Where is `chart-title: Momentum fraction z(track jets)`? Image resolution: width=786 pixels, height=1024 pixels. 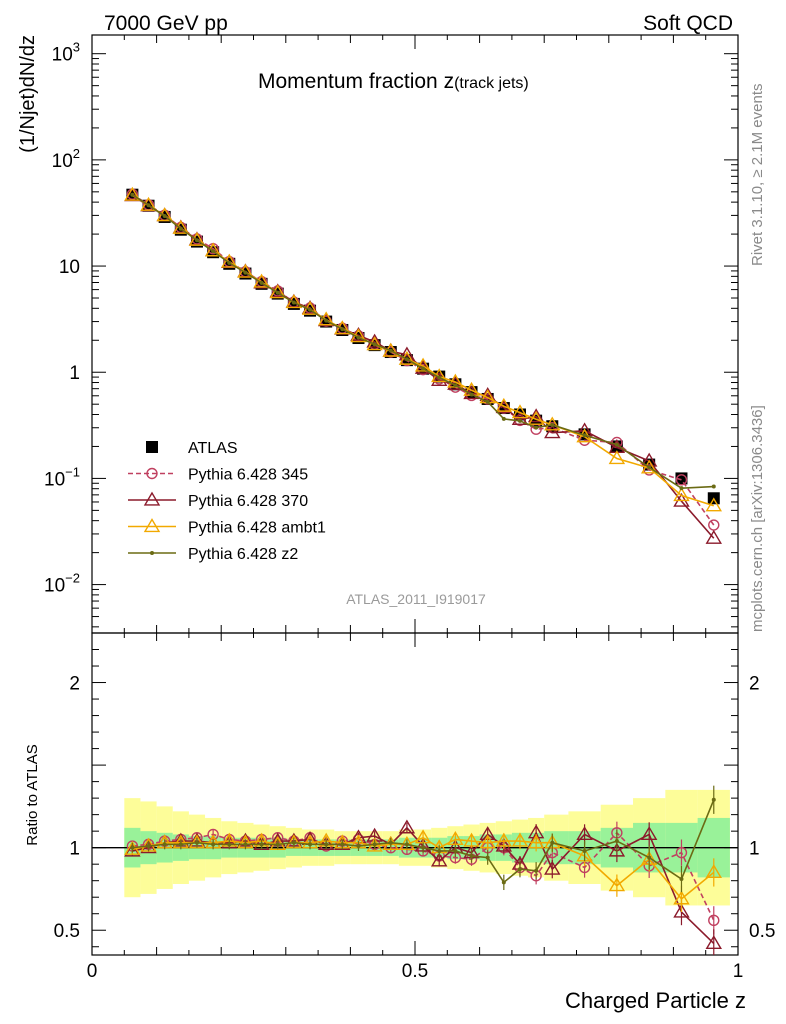
chart-title: Momentum fraction z(track jets) is located at coordinates (393, 81).